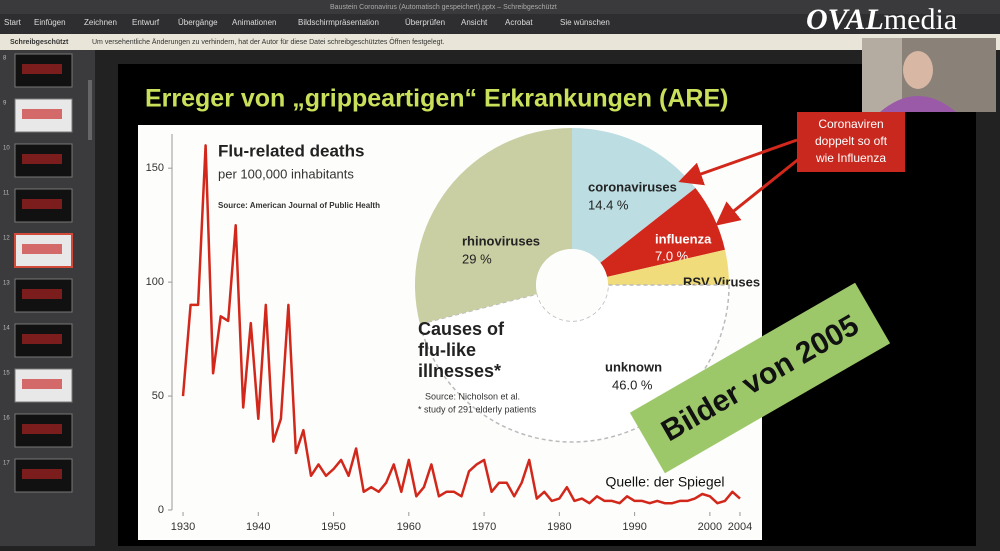 This screenshot has height=551, width=1000. I want to click on y-tick-label: 150, so click(155, 168).